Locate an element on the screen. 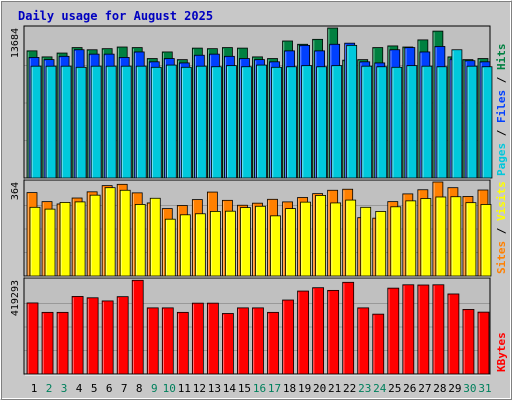  x-tick-label-31: 31 is located at coordinates (484, 388).